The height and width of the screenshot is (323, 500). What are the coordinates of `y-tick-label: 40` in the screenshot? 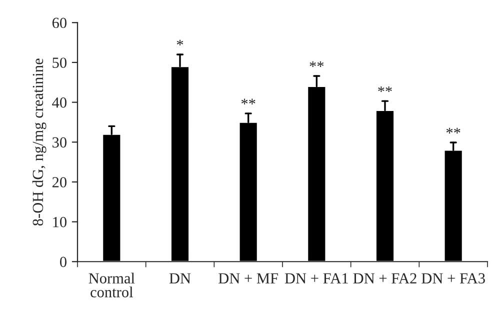 It's located at (59, 102).